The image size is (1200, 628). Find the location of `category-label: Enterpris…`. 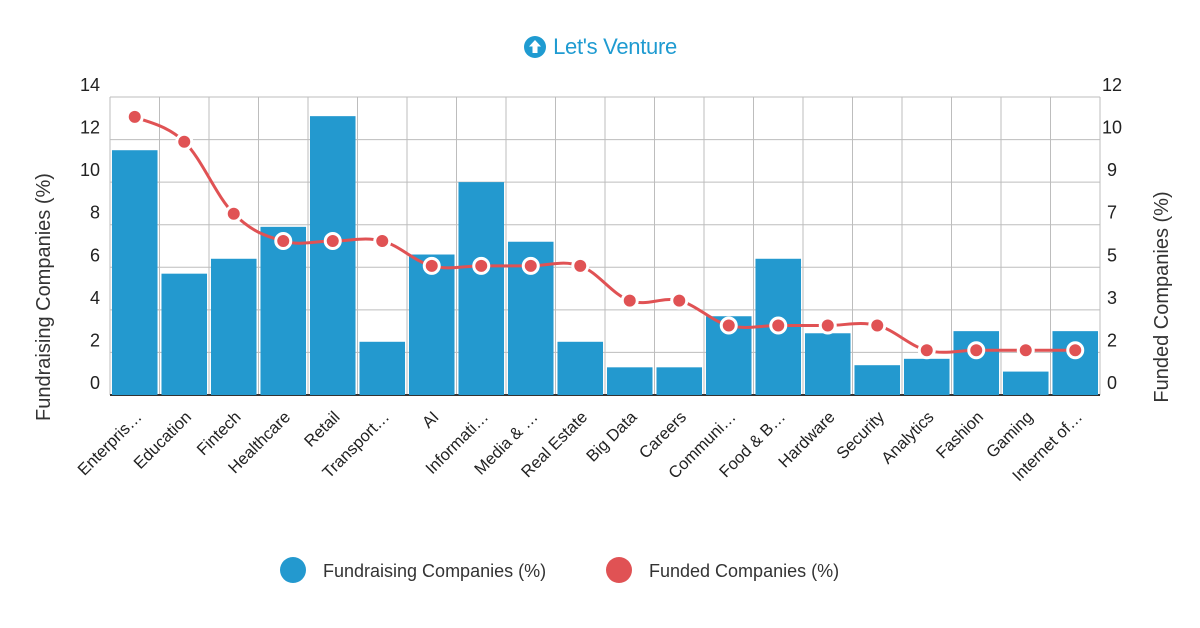

category-label: Enterpris… is located at coordinates (109, 443).